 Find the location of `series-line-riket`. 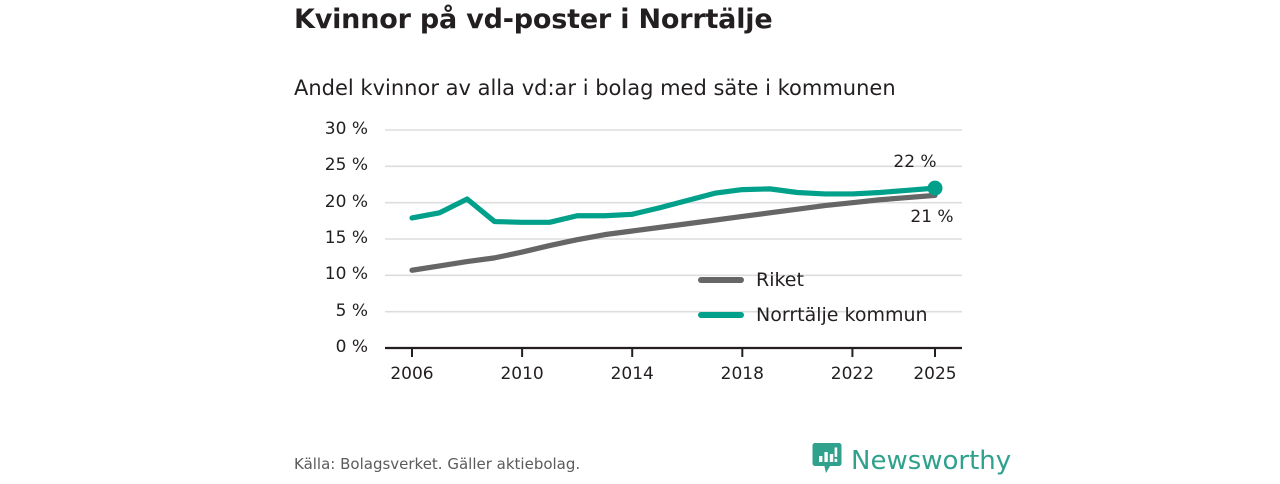

series-line-riket is located at coordinates (673, 232).